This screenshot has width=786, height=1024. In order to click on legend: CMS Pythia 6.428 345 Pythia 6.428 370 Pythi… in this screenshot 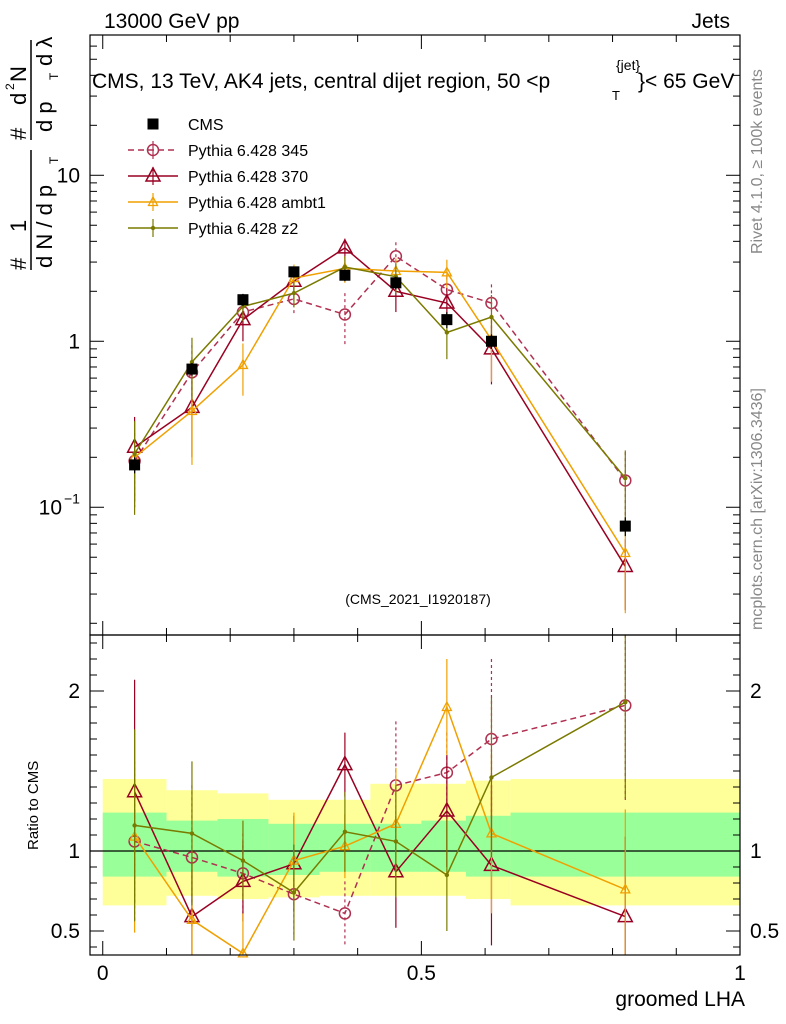, I will do `click(227, 177)`.